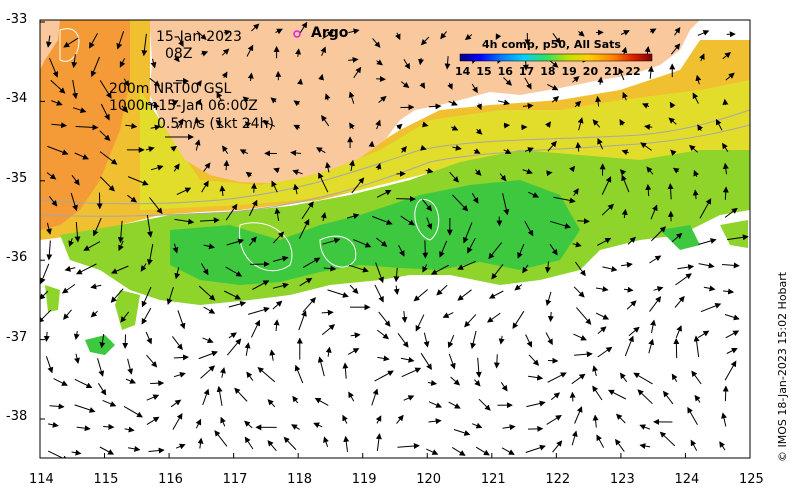 This screenshot has width=791, height=492. What do you see at coordinates (526, 71) in the screenshot?
I see `colorbar-tick-label: 17` at bounding box center [526, 71].